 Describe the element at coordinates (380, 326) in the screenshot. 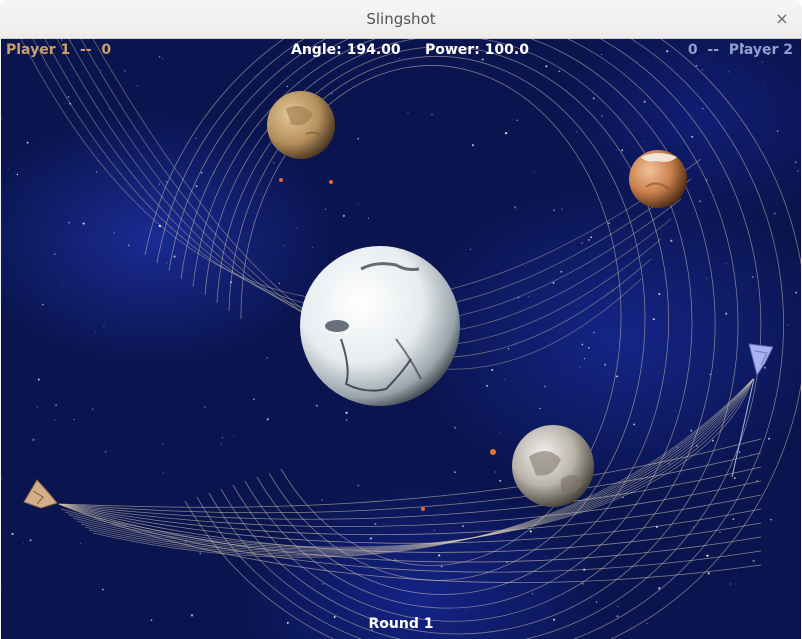

I see `planet-snowball` at that location.